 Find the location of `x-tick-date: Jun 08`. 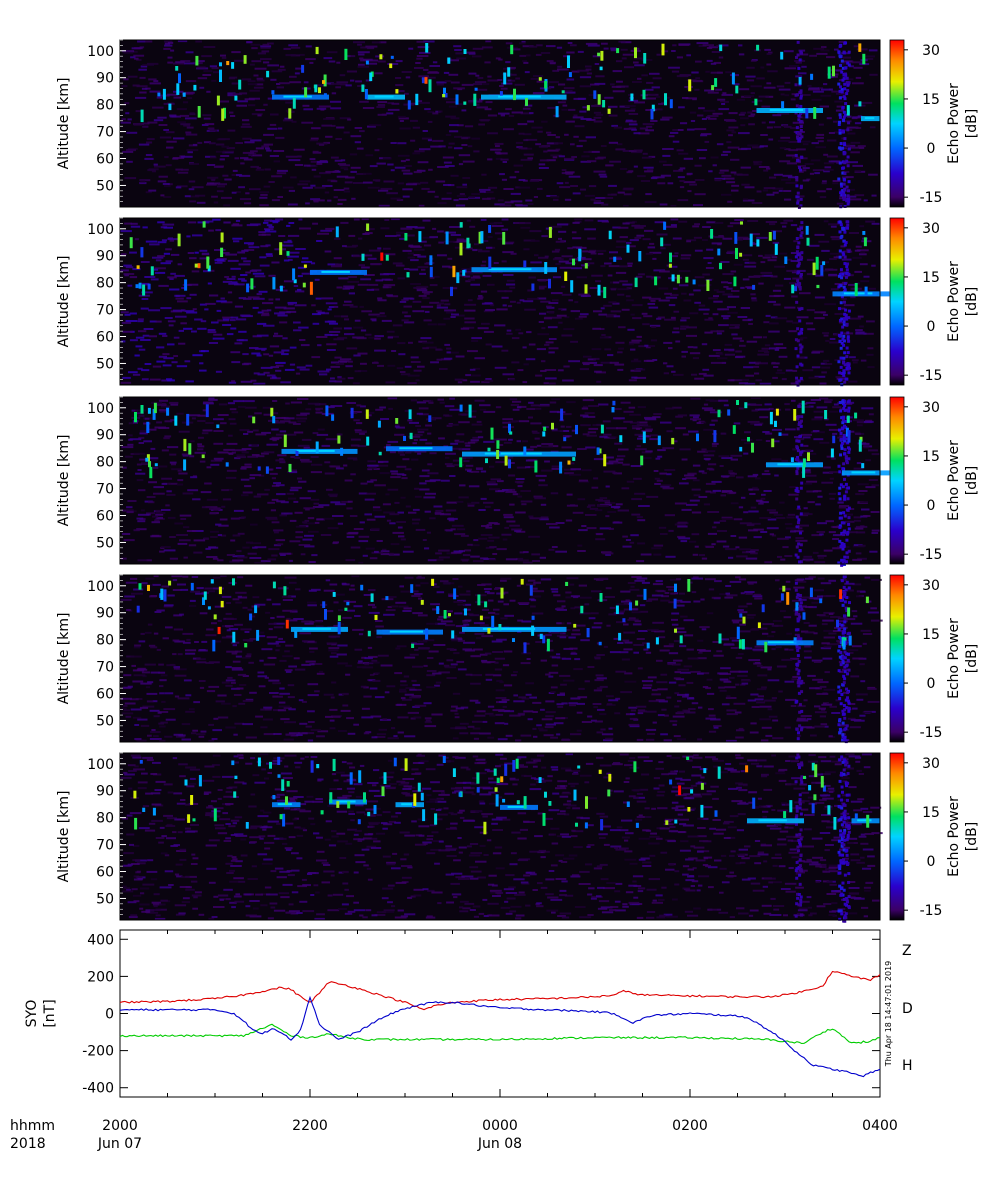

x-tick-date: Jun 08 is located at coordinates (499, 1144).